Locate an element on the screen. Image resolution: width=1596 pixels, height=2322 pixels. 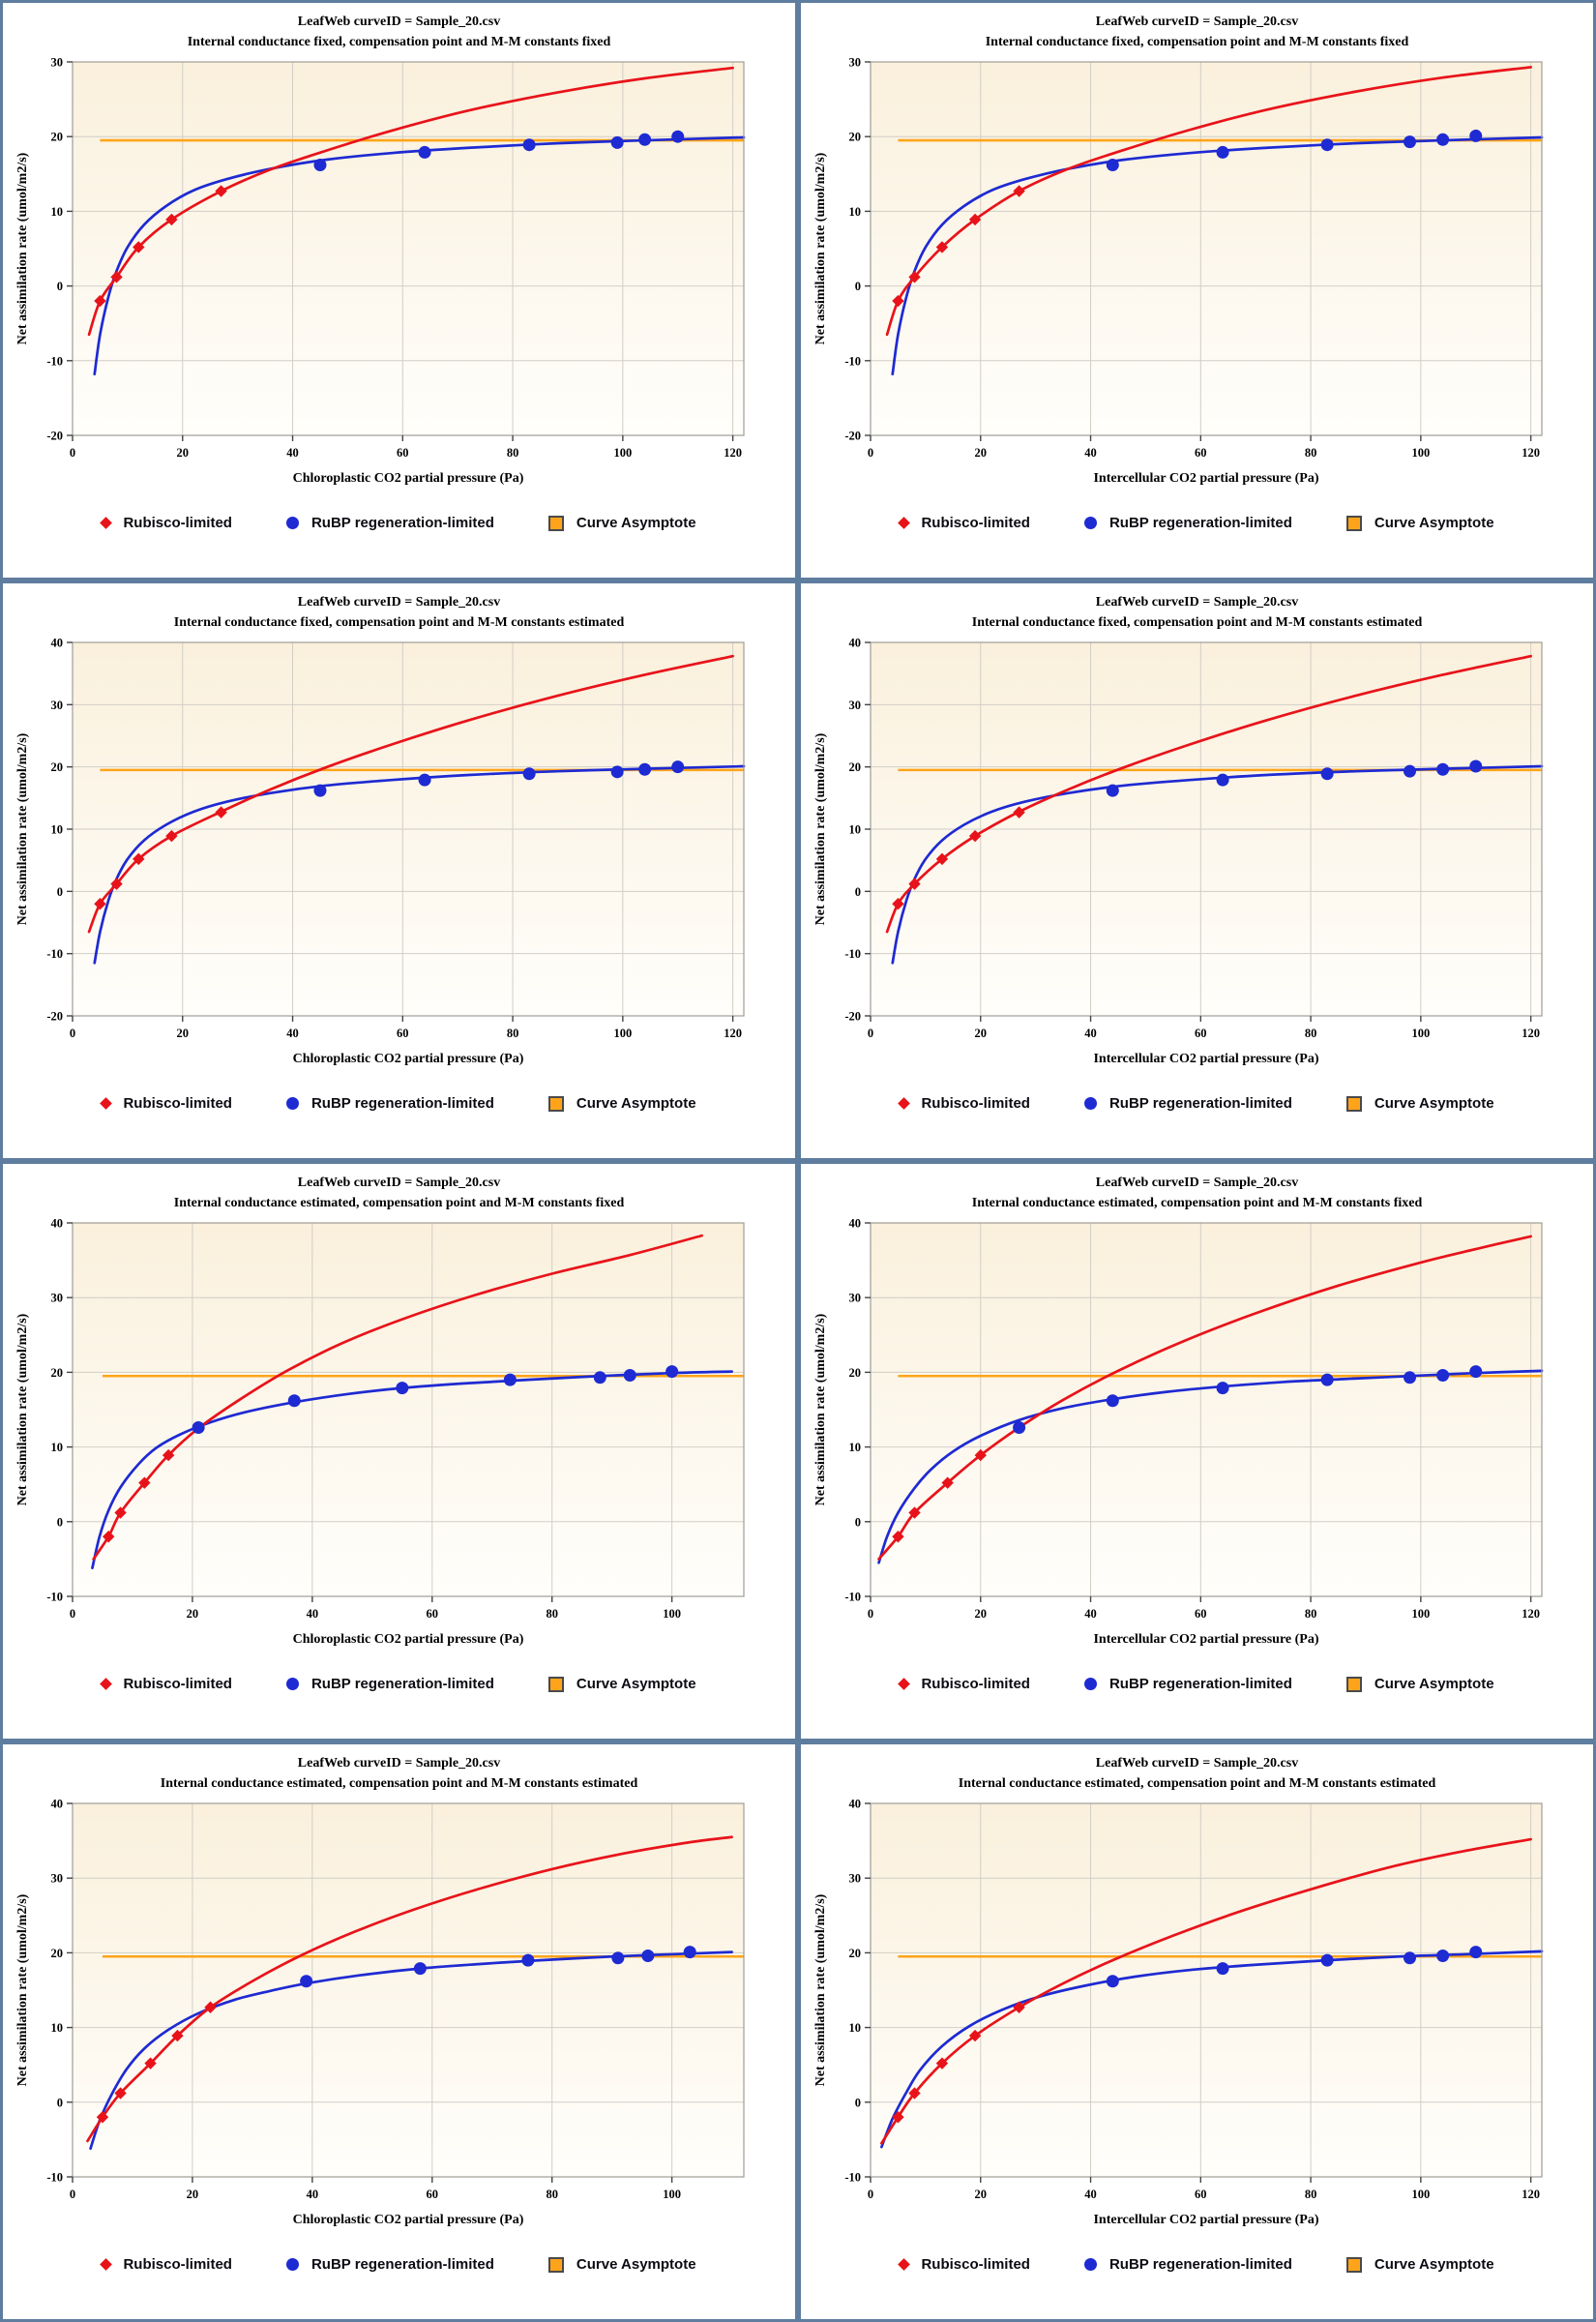
plot-background is located at coordinates (1206, 248).